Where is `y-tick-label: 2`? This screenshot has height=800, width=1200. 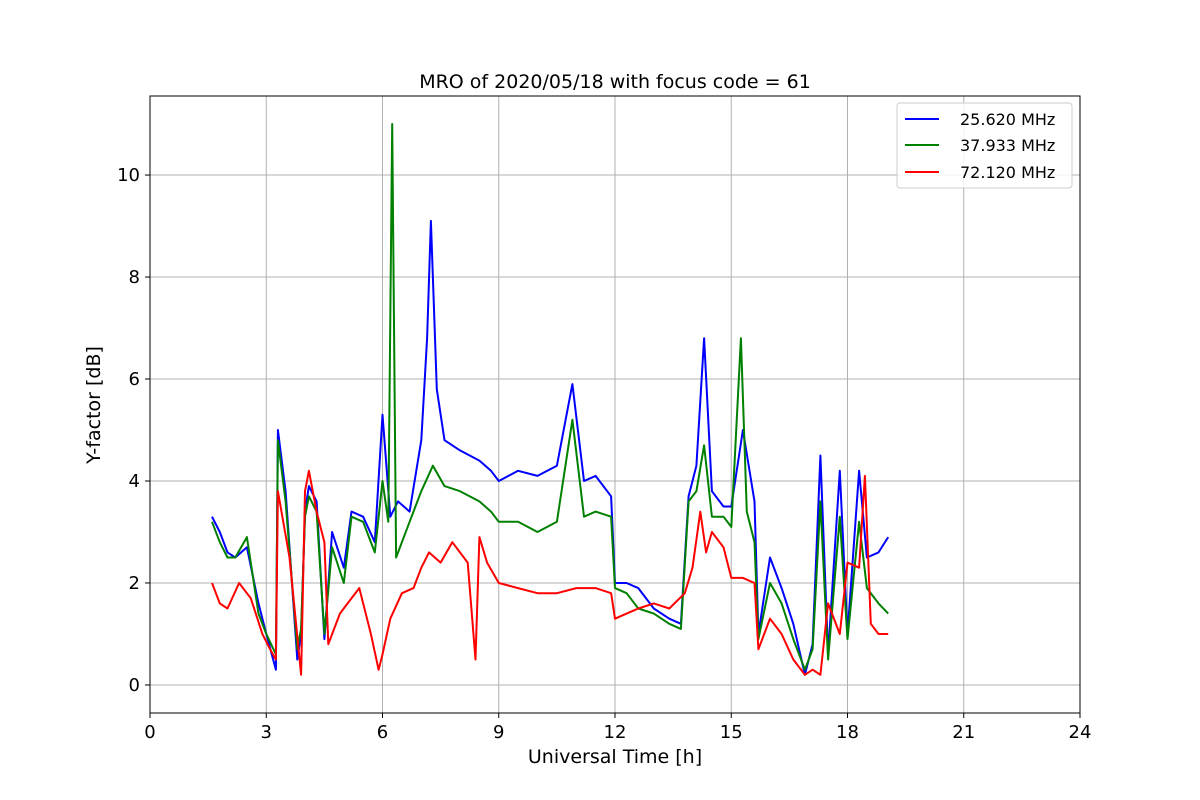
y-tick-label: 2 is located at coordinates (134, 583).